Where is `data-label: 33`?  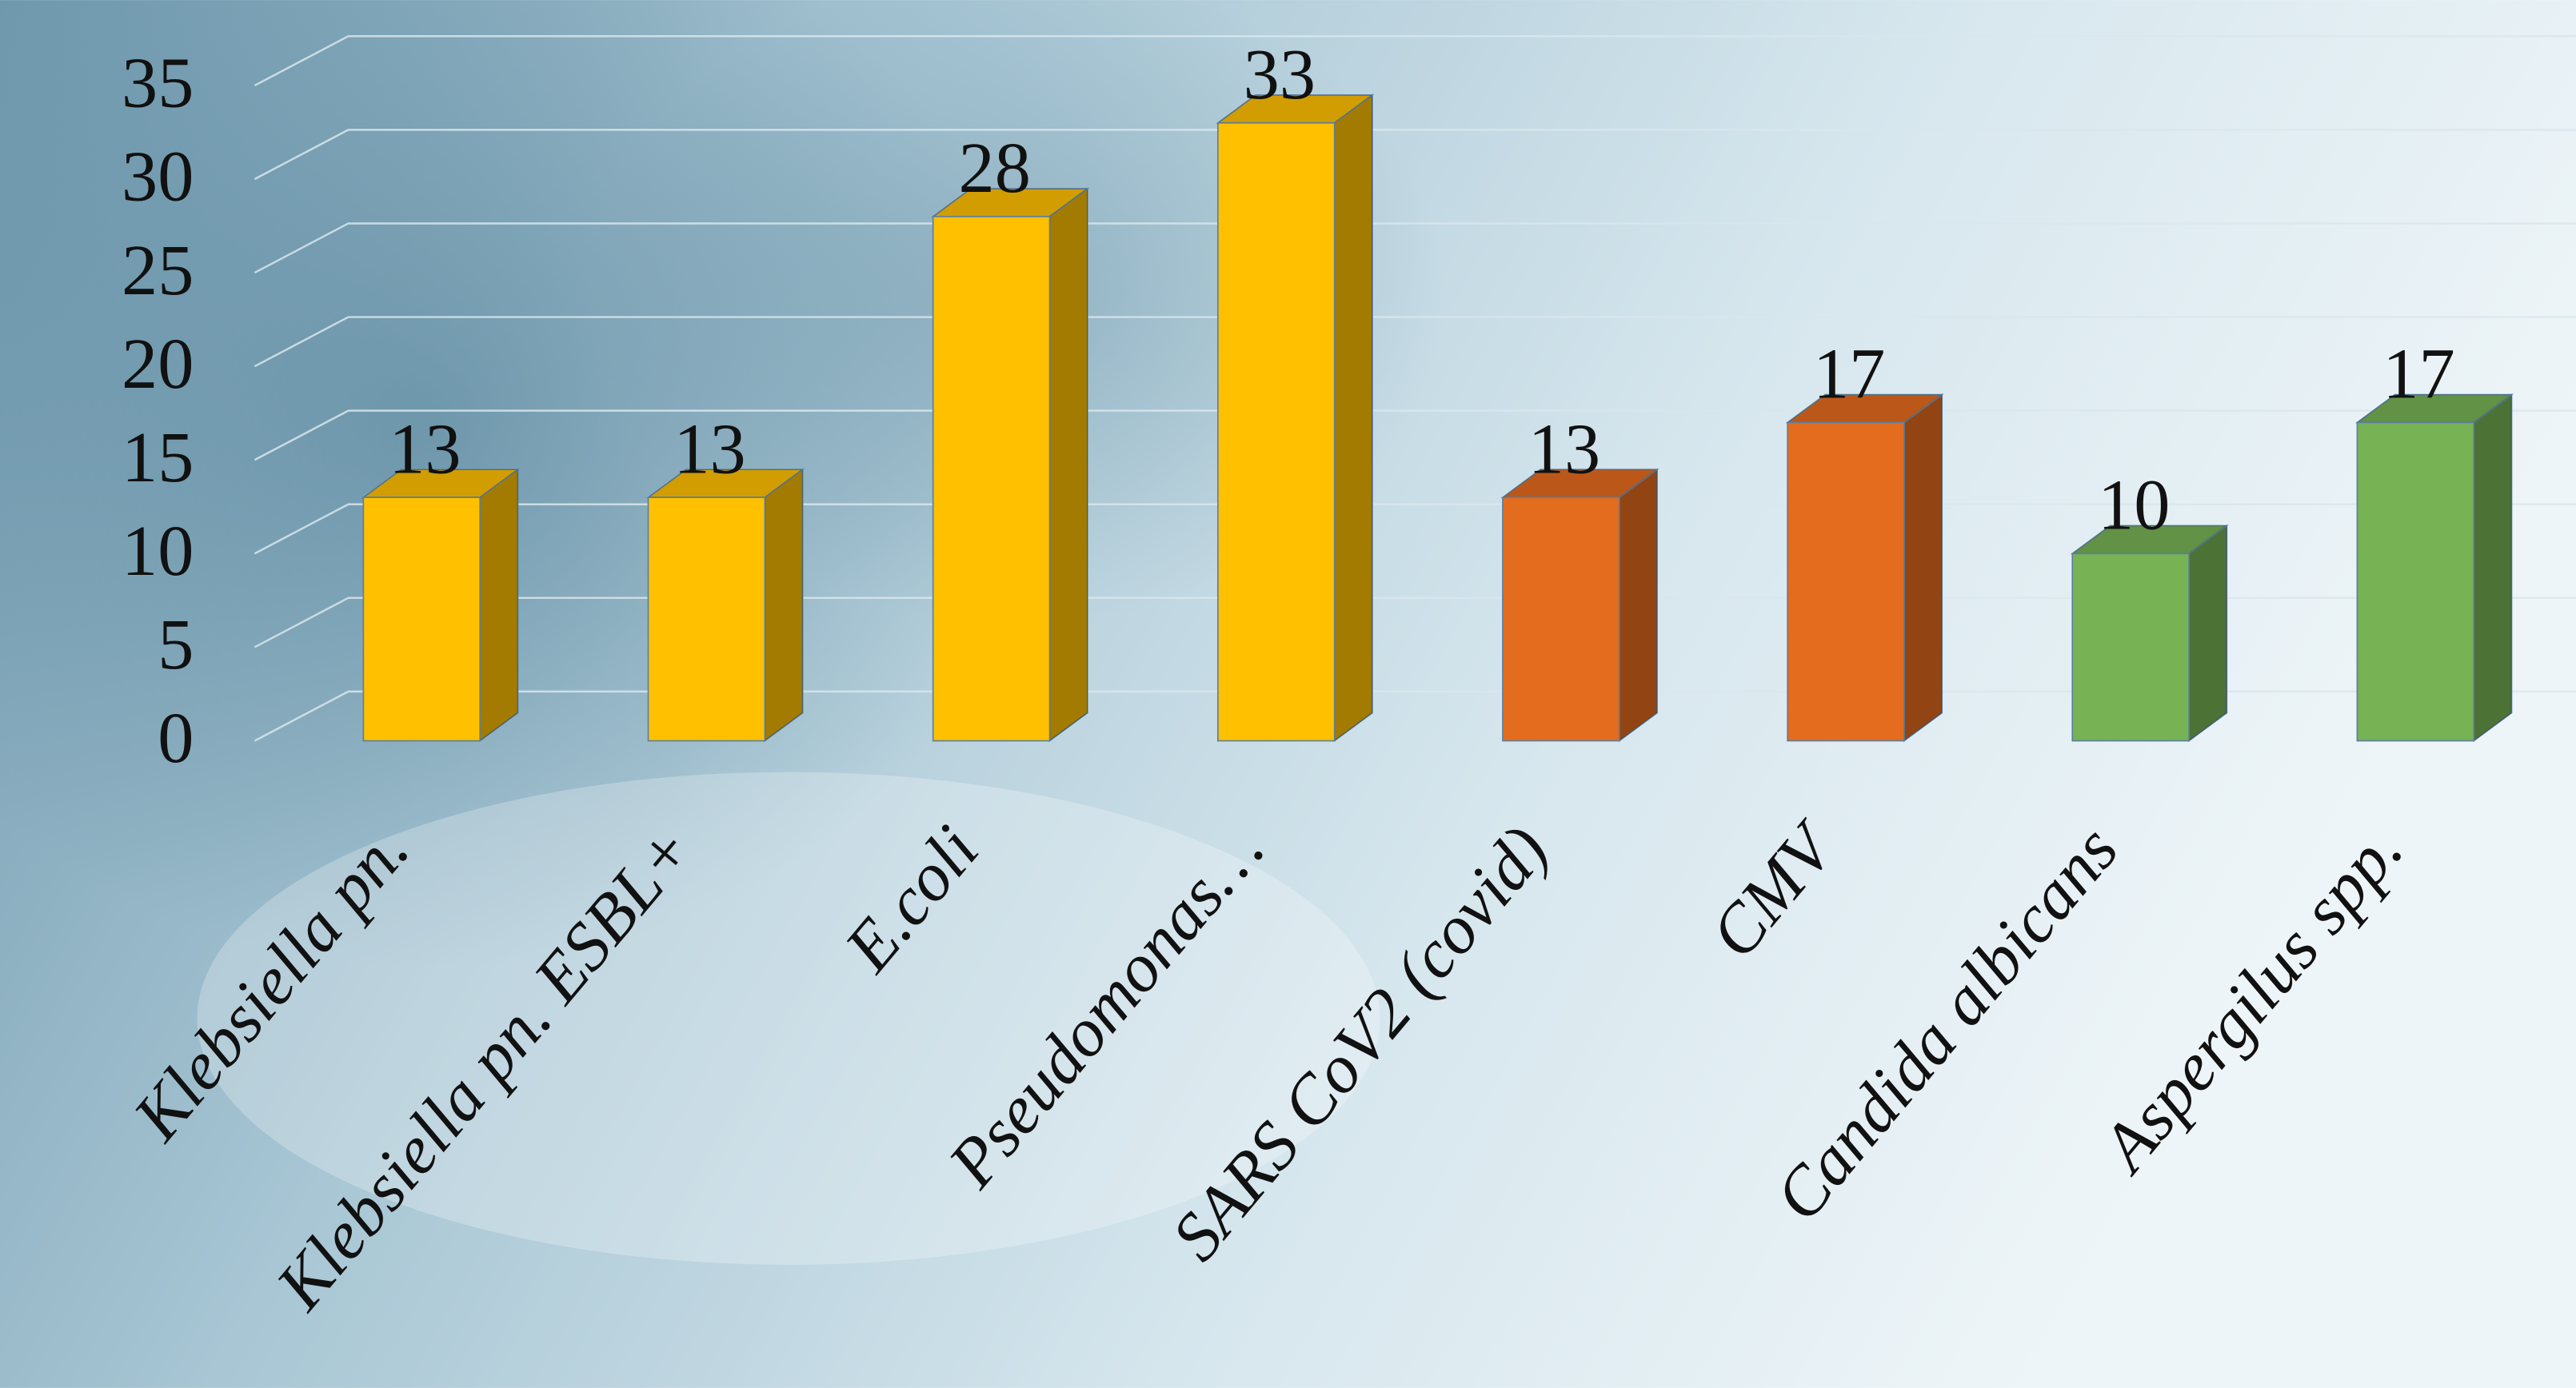 data-label: 33 is located at coordinates (1280, 74).